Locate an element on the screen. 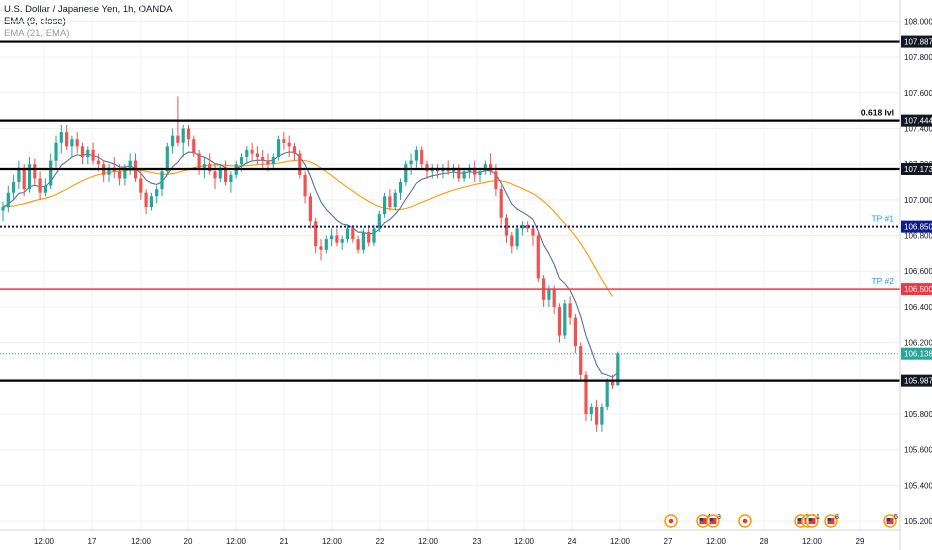  us-flag-icon: 1 is located at coordinates (812, 521).